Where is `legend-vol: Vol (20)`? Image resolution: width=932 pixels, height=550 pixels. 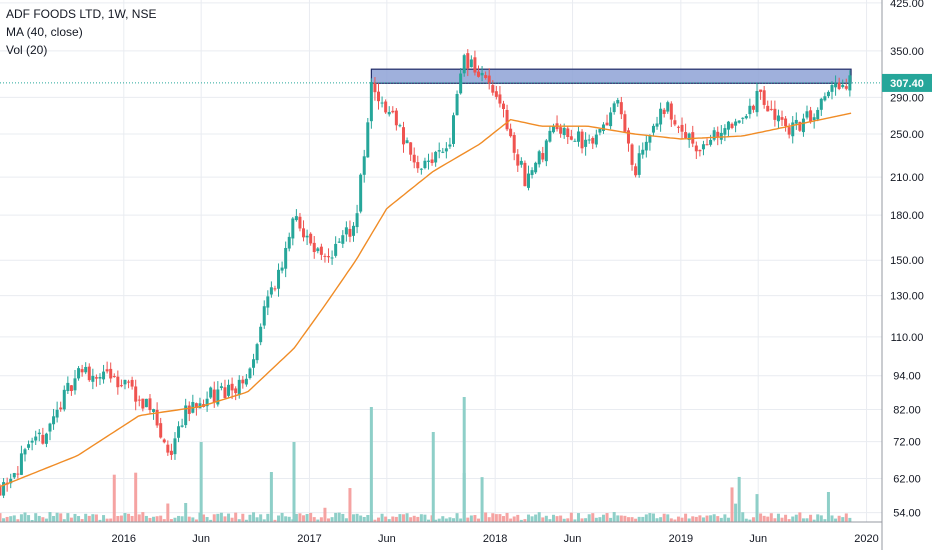
legend-vol: Vol (20) is located at coordinates (27, 50).